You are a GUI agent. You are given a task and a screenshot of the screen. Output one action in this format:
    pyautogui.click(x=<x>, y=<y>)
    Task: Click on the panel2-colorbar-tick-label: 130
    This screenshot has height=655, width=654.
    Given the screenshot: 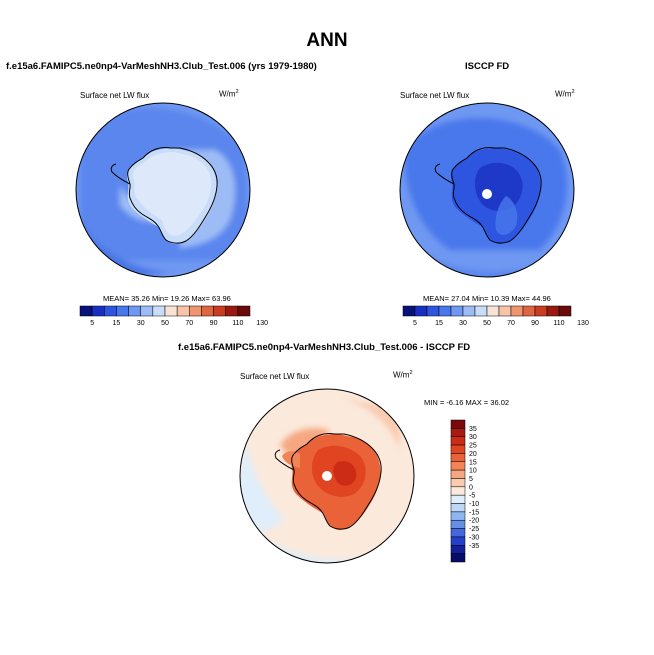 What is the action you would take?
    pyautogui.click(x=583, y=323)
    